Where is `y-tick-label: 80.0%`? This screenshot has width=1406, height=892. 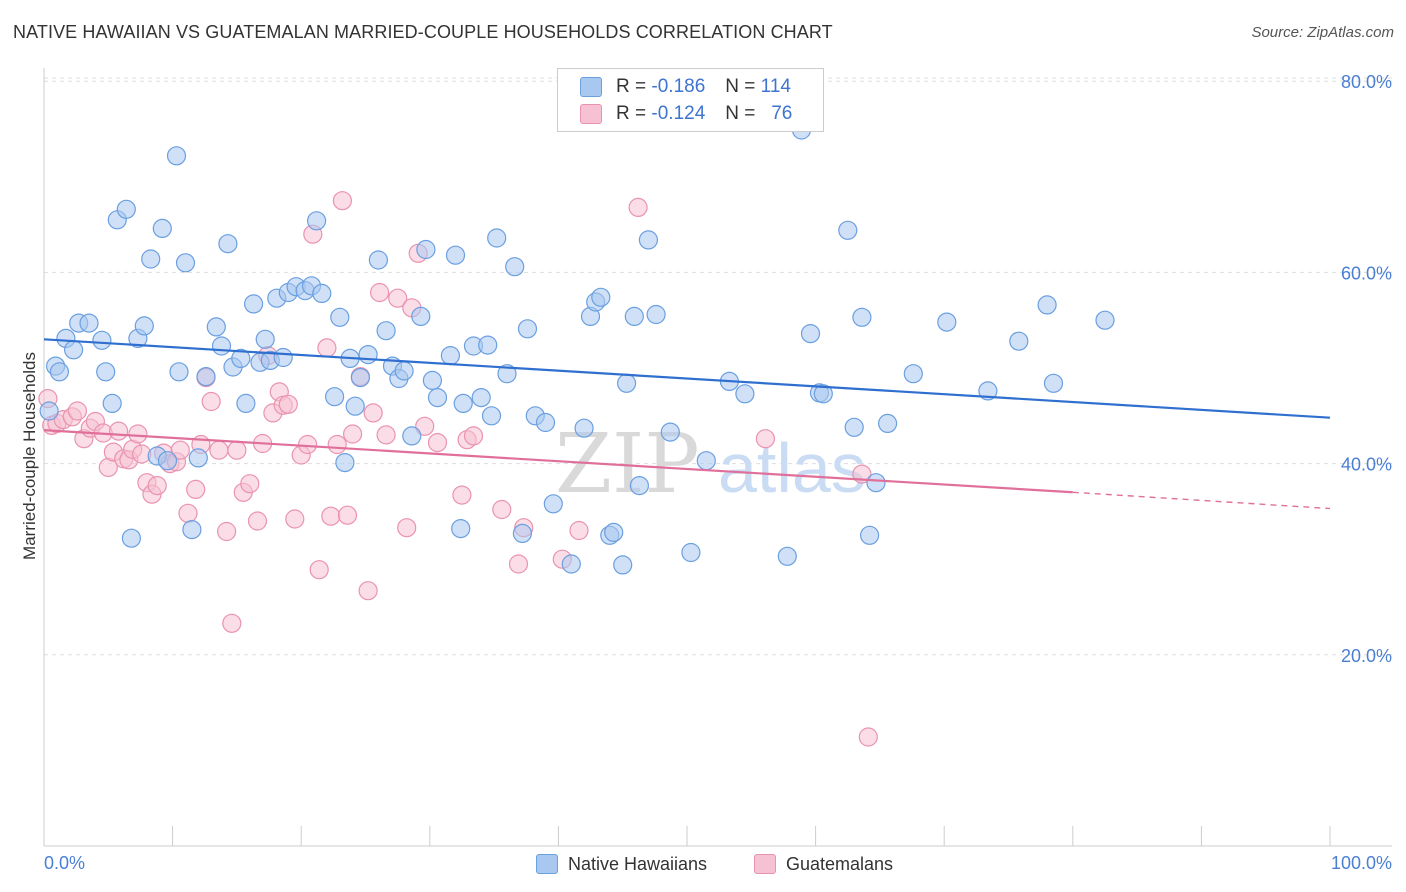
y-tick-label: 80.0% is located at coordinates (1366, 82).